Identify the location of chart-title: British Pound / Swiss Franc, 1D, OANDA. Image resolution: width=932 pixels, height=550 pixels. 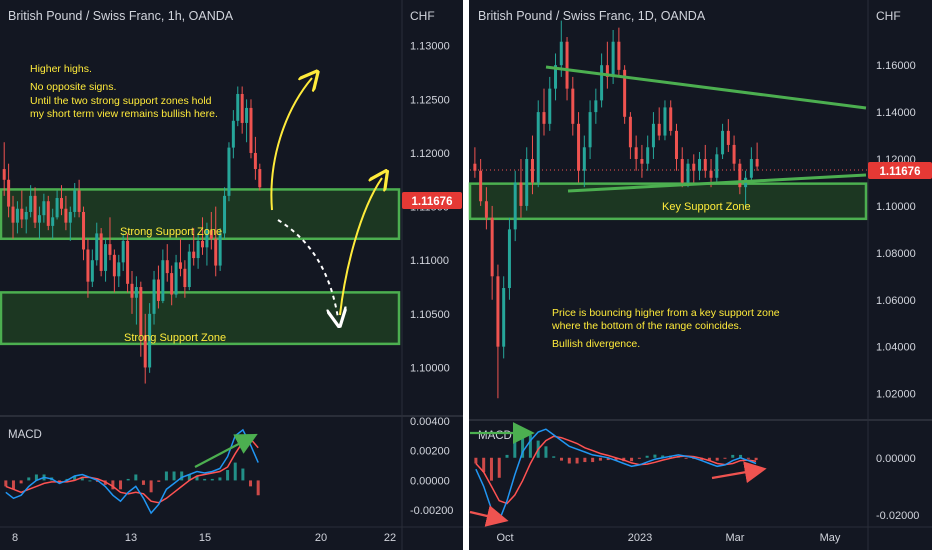
(592, 16).